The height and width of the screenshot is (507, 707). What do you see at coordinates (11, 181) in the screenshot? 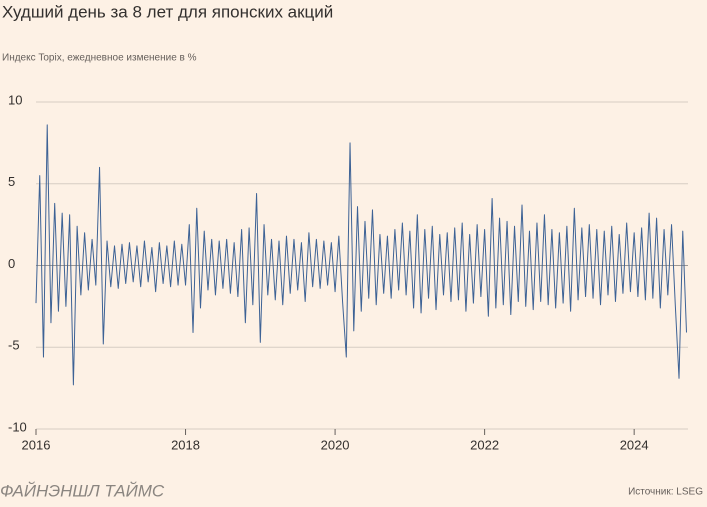
I see `y-tick-label: 5` at bounding box center [11, 181].